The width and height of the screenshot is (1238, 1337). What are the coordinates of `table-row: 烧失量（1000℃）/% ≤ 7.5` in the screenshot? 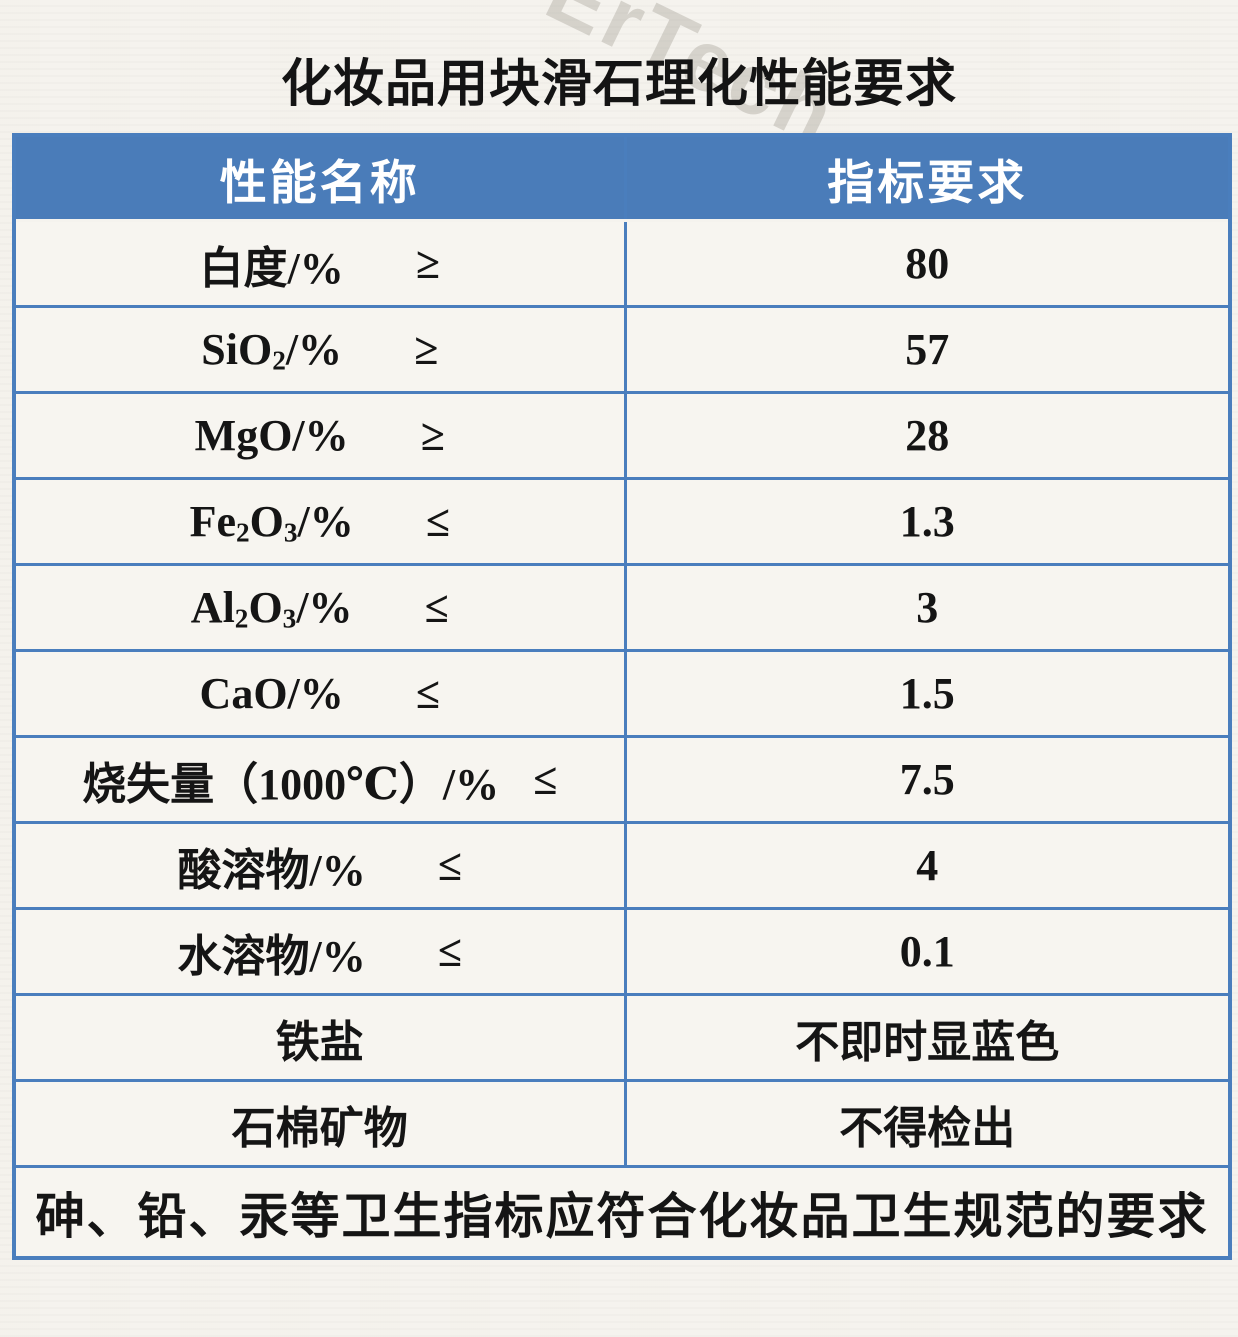 It's located at (622, 779).